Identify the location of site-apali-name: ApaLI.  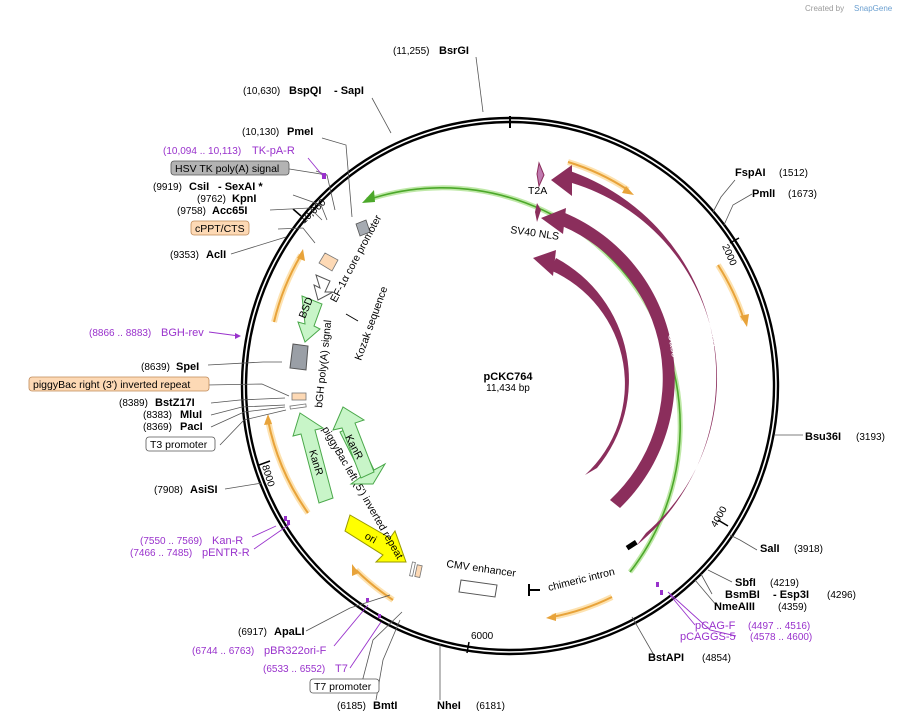
(289, 632).